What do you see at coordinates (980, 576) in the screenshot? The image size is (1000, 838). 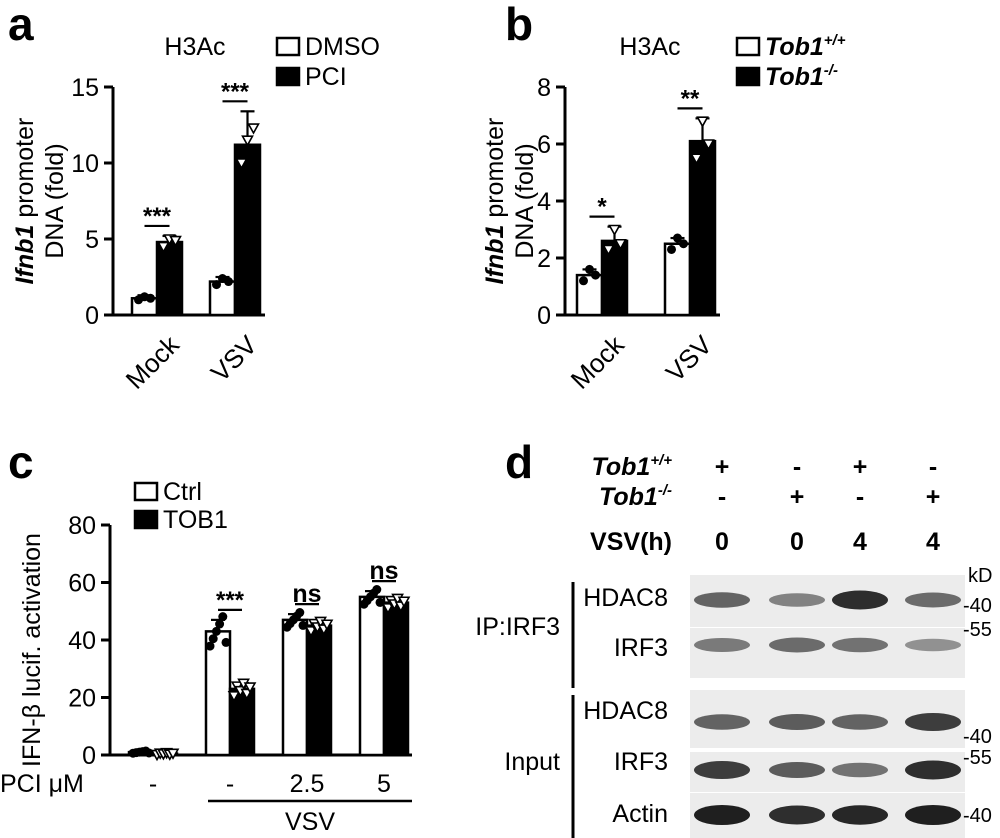 I see `kd-label: kD` at bounding box center [980, 576].